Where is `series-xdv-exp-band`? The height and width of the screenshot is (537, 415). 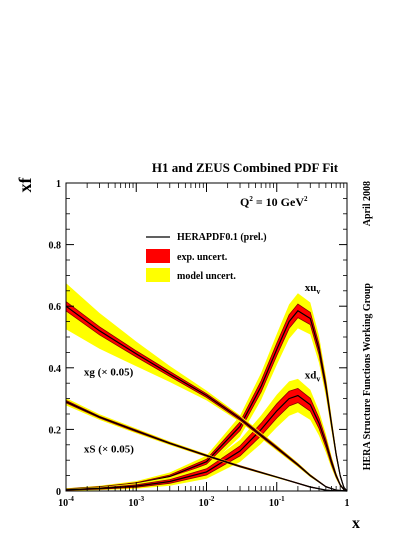
series-xdv-exp-band is located at coordinates (206, 439).